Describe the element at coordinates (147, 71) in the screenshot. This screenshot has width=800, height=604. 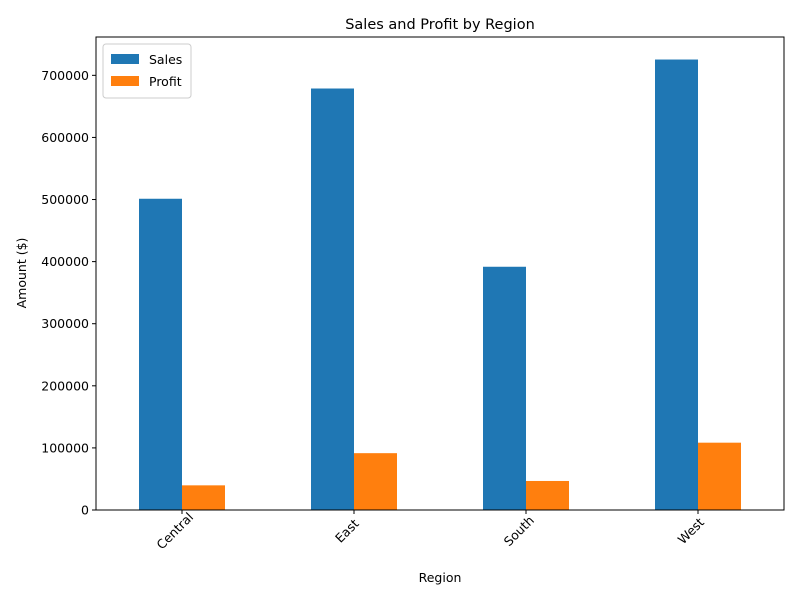
I see `legend: Sales Profit` at that location.